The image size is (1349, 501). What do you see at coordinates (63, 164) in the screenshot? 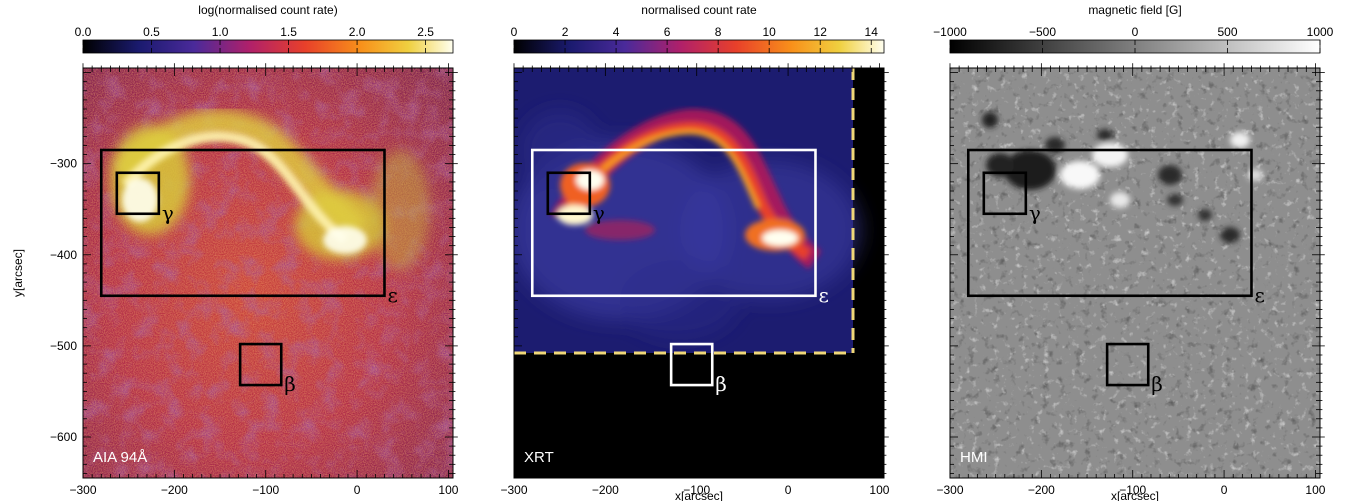
I see `y-tick-label: −300` at bounding box center [63, 164].